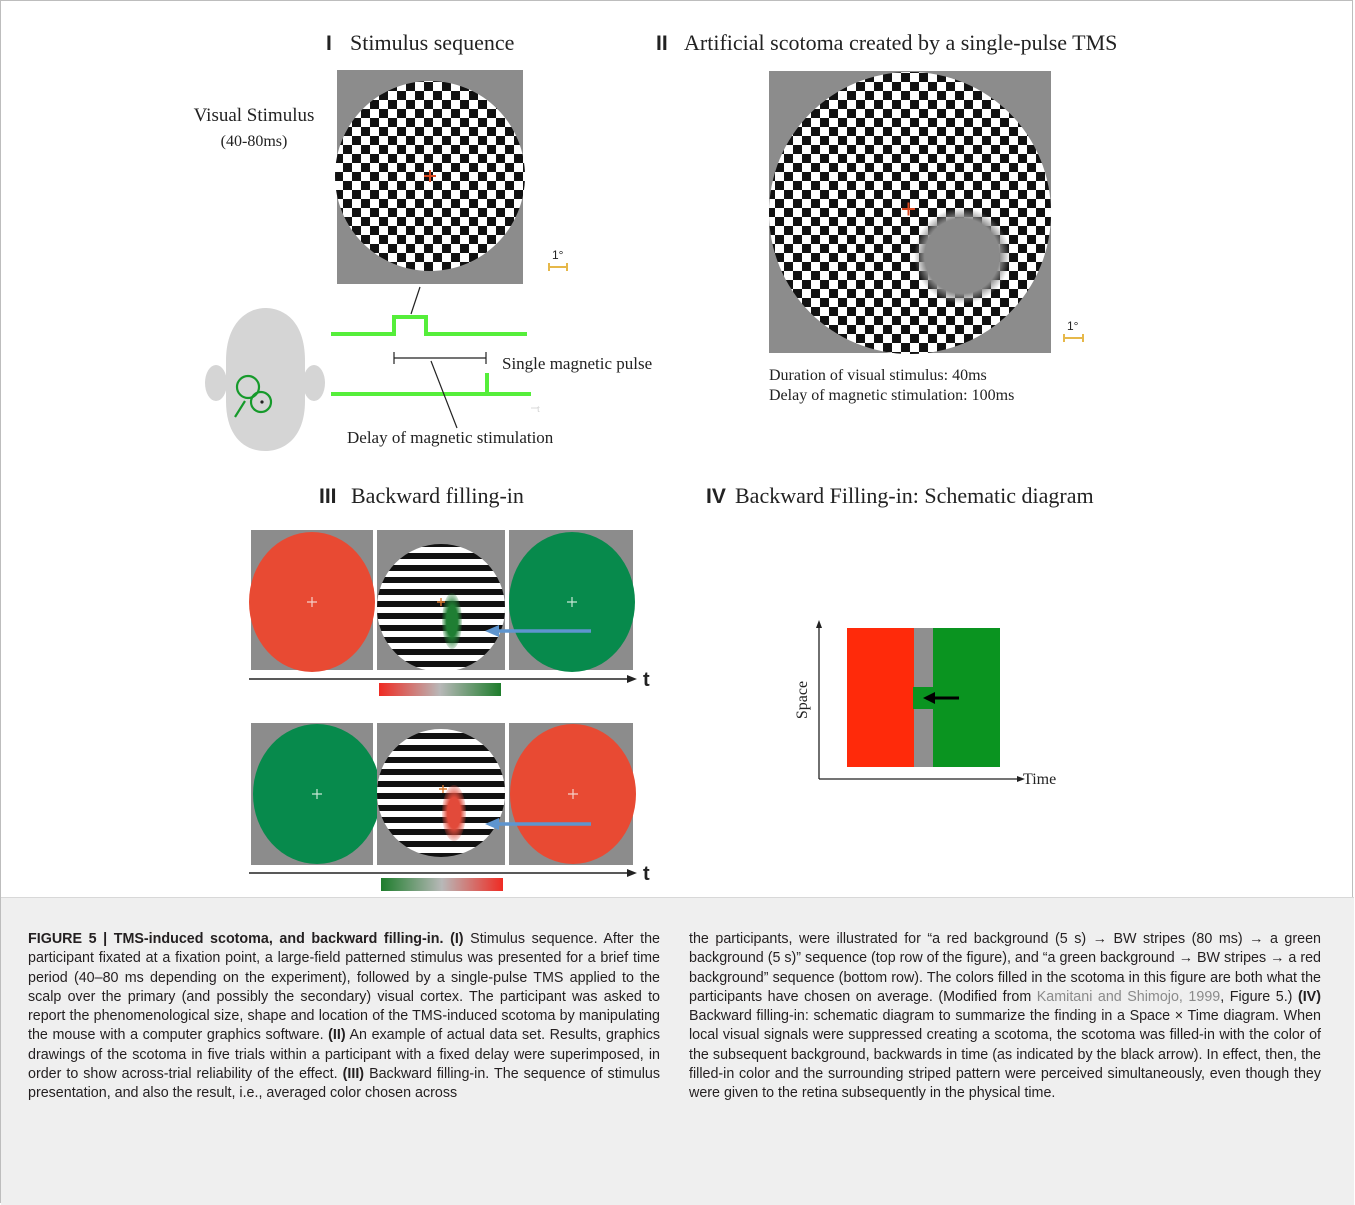 Image resolution: width=1355 pixels, height=1205 pixels. Describe the element at coordinates (1128, 996) in the screenshot. I see `citation-link: Kamitani and Shimojo, 1999` at that location.